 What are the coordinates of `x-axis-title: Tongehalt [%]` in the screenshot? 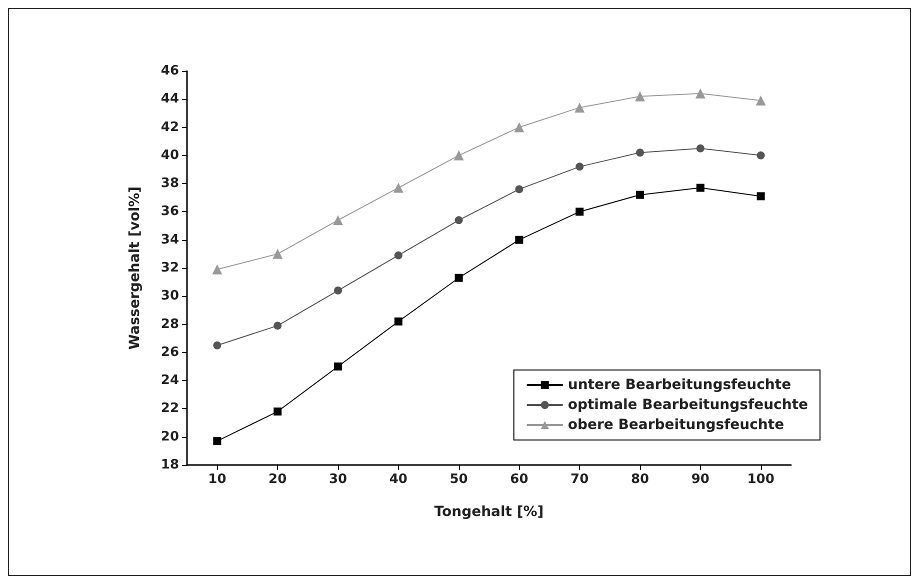 It's located at (489, 512).